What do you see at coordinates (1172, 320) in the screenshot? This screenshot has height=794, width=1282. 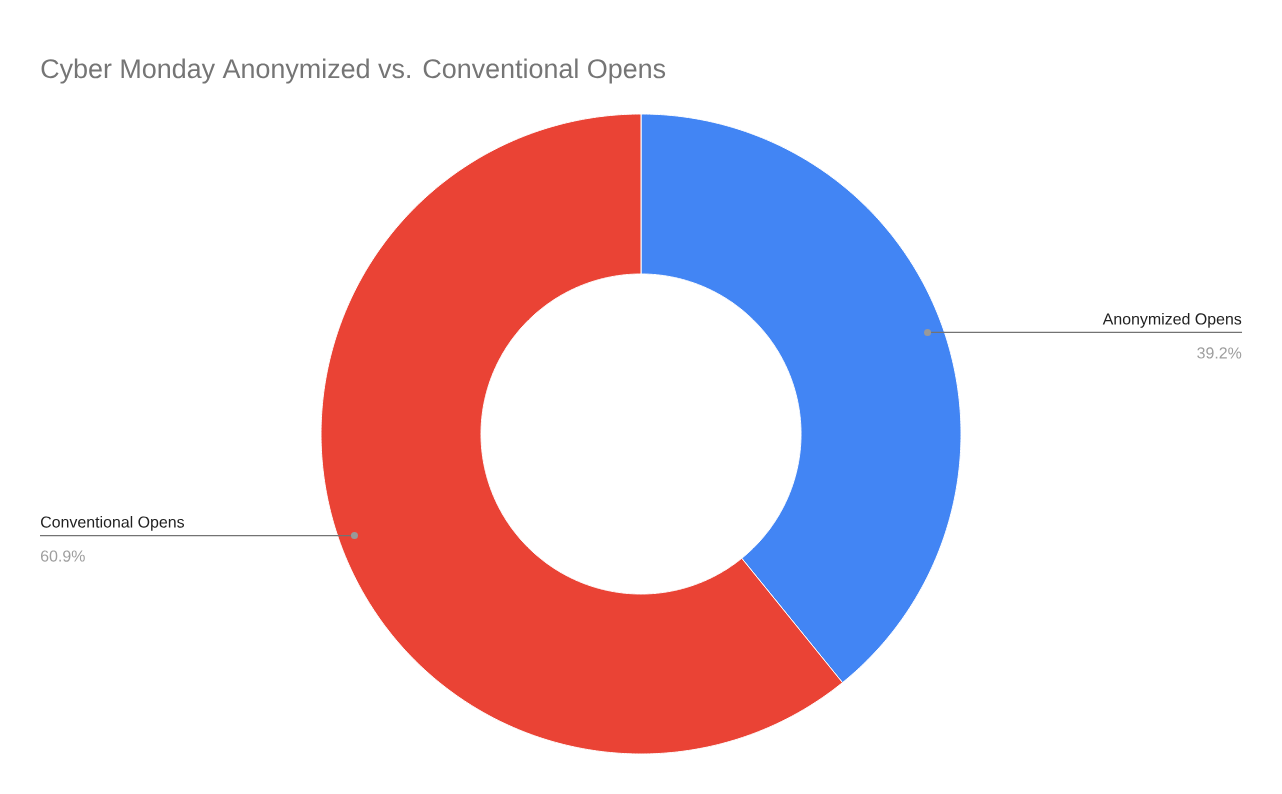 I see `slice-label: Anonymized Opens` at bounding box center [1172, 320].